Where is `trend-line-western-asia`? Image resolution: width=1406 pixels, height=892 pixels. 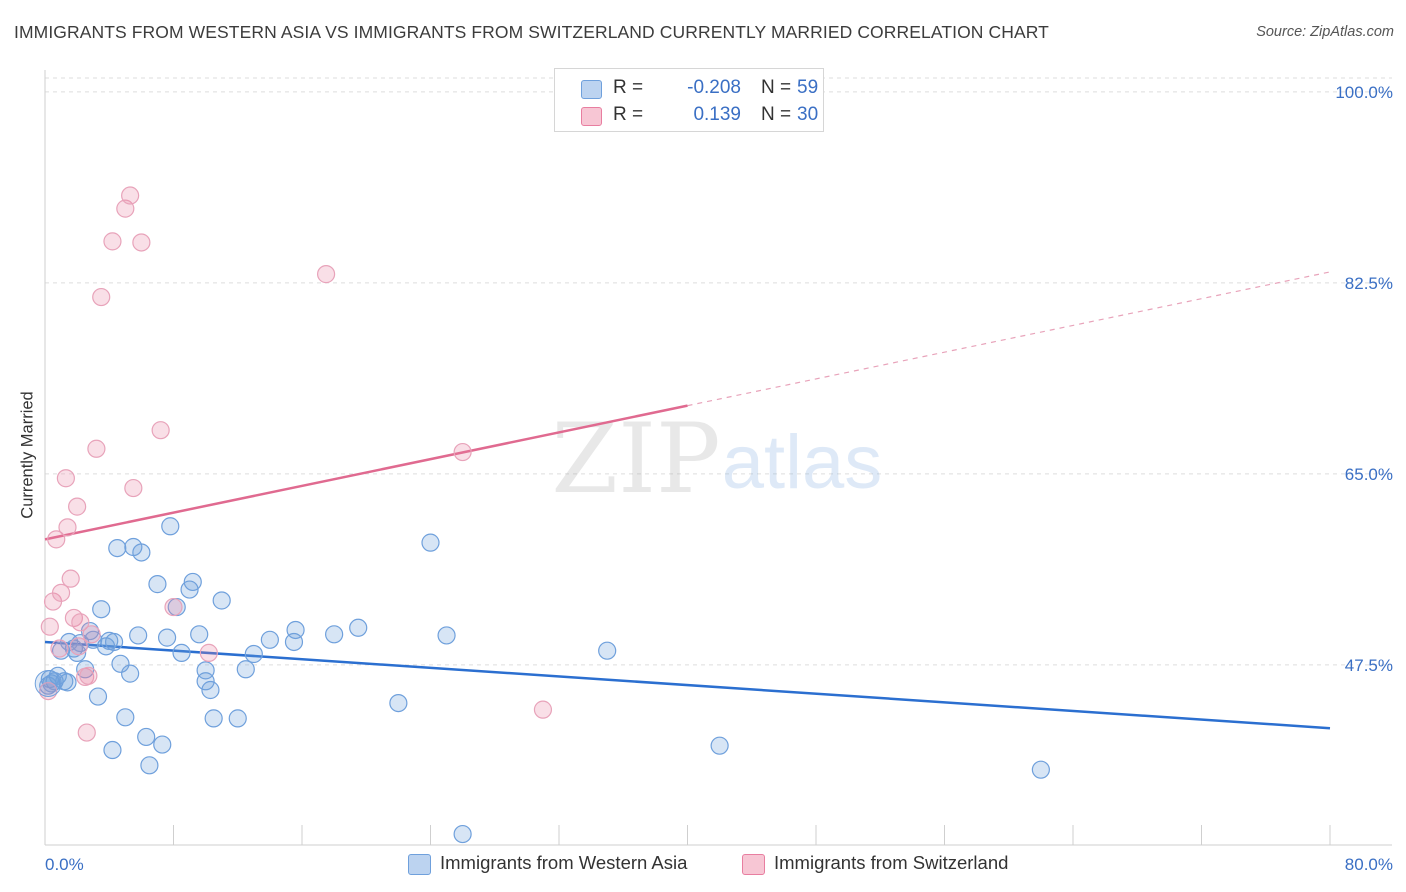 trend-line-western-asia is located at coordinates (687, 685).